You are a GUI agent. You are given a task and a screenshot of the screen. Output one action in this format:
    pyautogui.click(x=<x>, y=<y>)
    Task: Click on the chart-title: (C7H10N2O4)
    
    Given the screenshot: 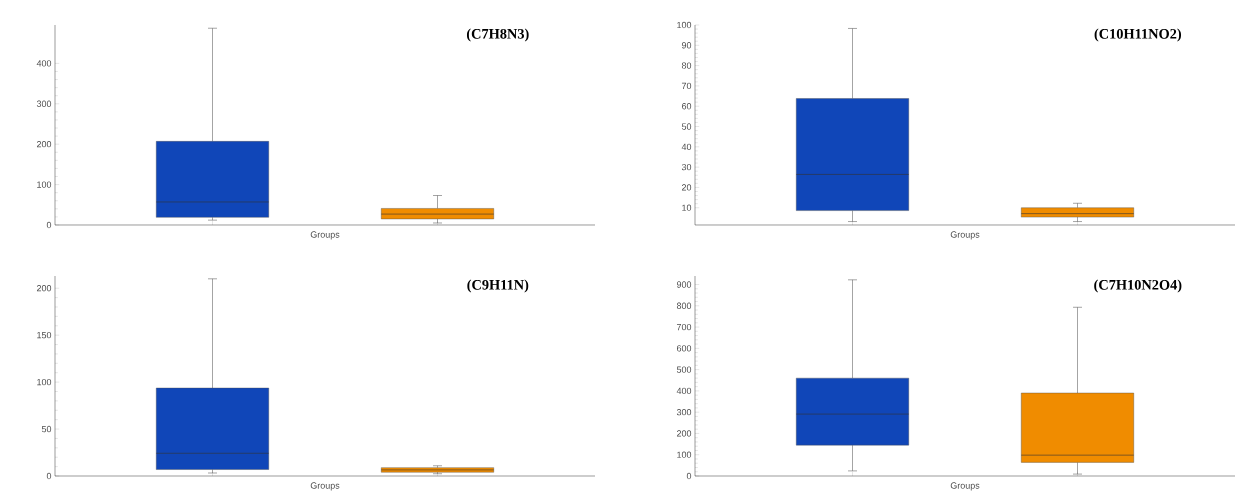 What is the action you would take?
    pyautogui.click(x=1138, y=286)
    